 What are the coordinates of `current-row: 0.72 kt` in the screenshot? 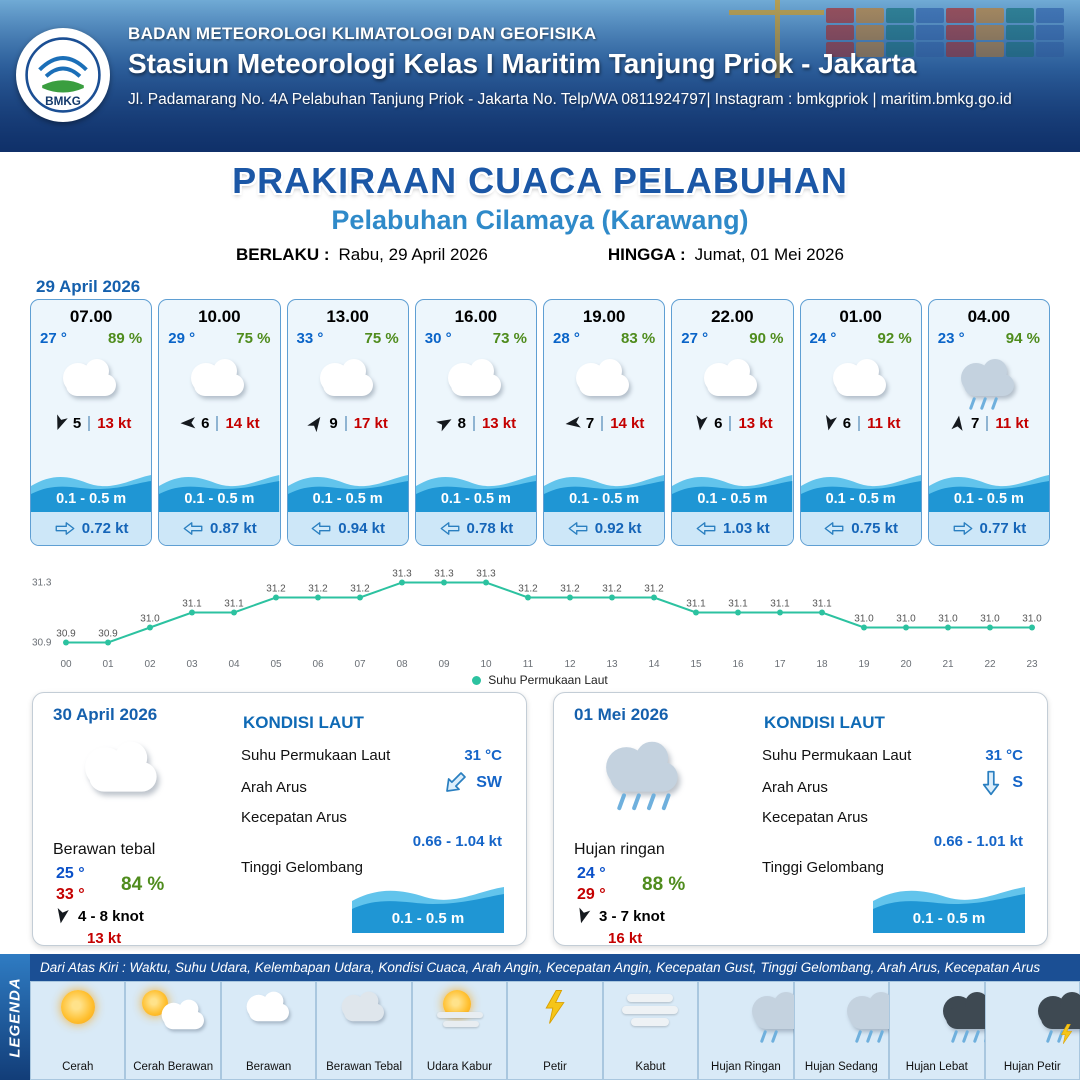 It's located at (91, 528).